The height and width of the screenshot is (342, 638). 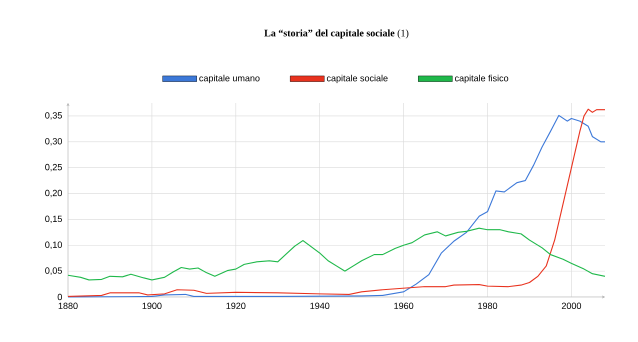 I want to click on x-tick-label: 1920, so click(x=236, y=306).